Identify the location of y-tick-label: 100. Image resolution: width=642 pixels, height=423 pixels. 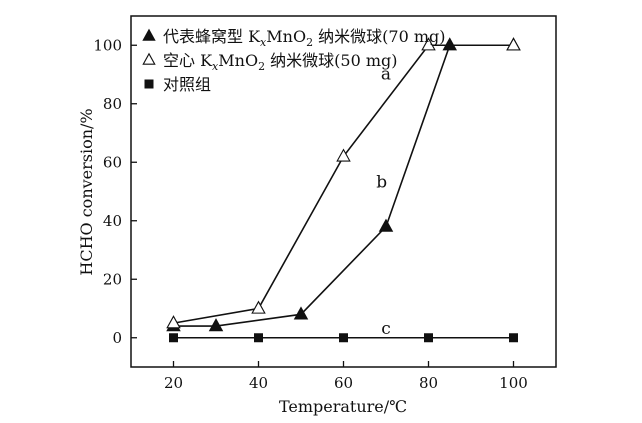
(107, 45).